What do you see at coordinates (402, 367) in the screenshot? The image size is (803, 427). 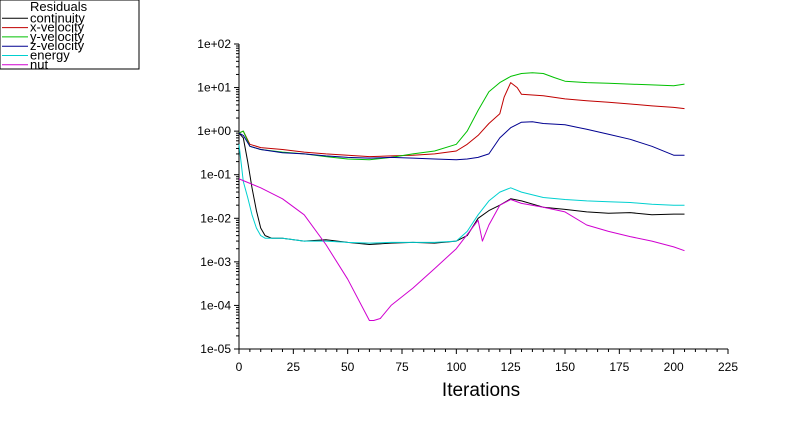 I see `x-tick-label: 75` at bounding box center [402, 367].